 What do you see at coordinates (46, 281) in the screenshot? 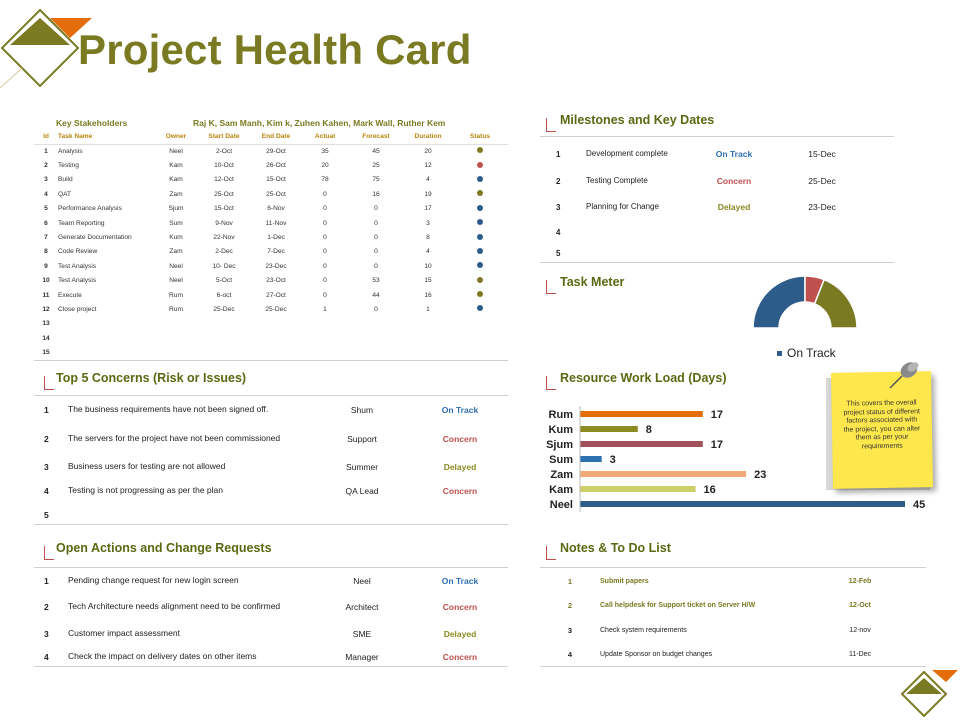
I see `task-id: 10` at bounding box center [46, 281].